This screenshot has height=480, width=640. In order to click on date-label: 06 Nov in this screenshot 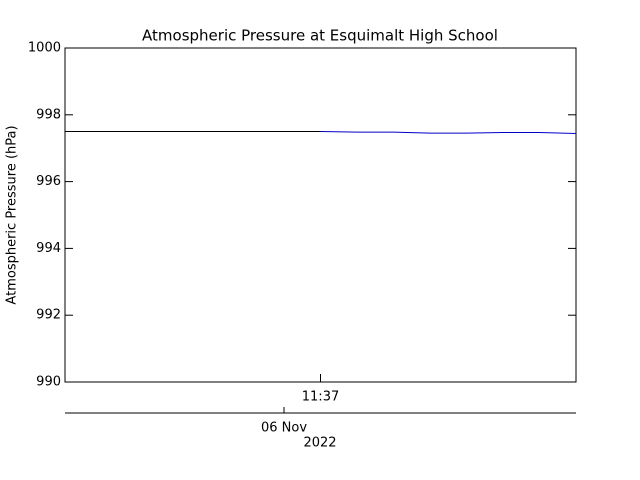, I will do `click(284, 428)`.